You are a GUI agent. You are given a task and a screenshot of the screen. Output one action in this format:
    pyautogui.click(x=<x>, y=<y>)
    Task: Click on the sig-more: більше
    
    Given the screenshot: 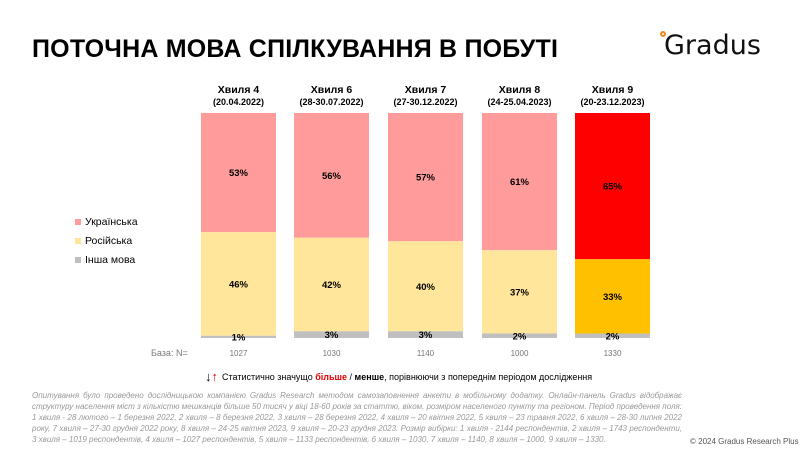 What is the action you would take?
    pyautogui.click(x=331, y=376)
    